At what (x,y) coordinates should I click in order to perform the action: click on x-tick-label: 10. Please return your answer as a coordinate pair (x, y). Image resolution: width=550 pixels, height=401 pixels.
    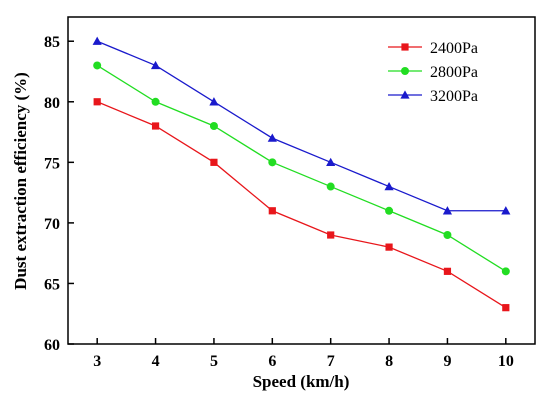
    Looking at the image, I should click on (506, 361).